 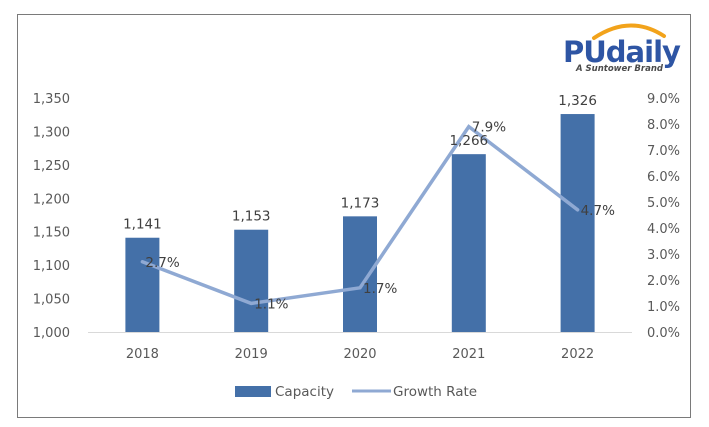 I want to click on bar-label-capacity-2022: 1,326, so click(x=577, y=101).